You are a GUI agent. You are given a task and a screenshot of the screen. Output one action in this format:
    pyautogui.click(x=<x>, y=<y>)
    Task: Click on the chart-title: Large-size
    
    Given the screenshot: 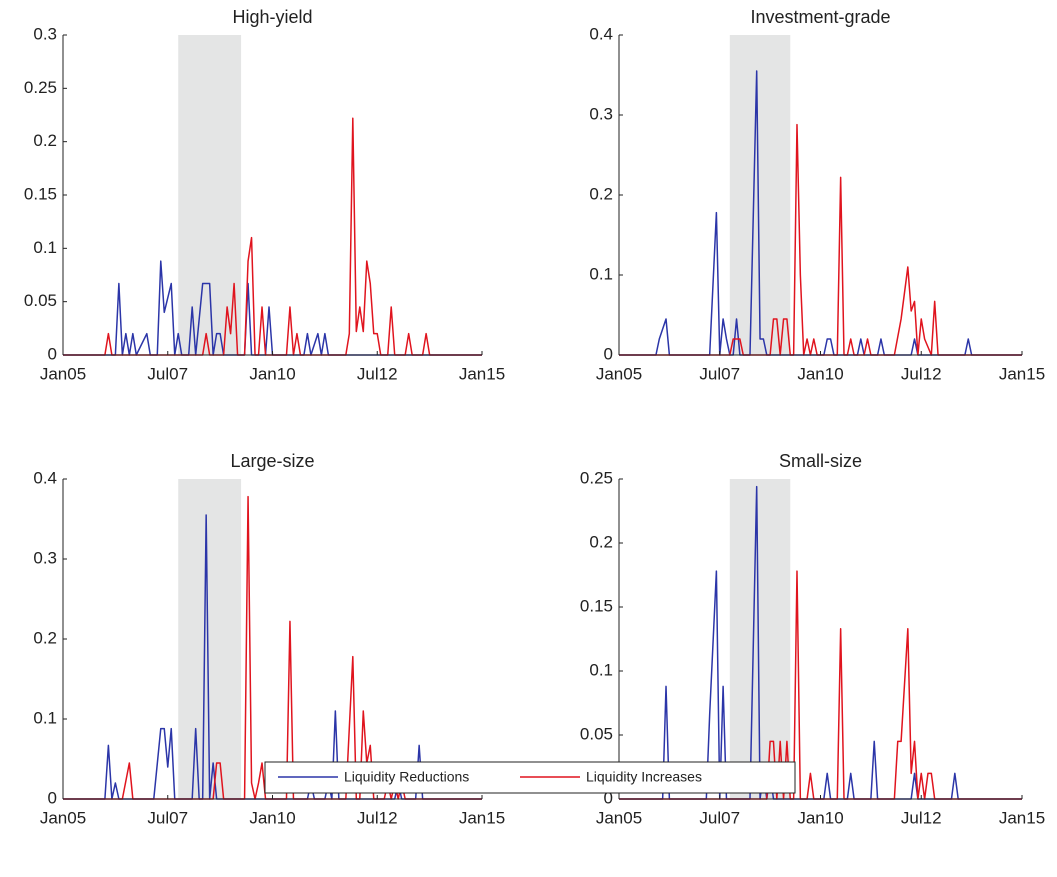 What is the action you would take?
    pyautogui.click(x=272, y=461)
    